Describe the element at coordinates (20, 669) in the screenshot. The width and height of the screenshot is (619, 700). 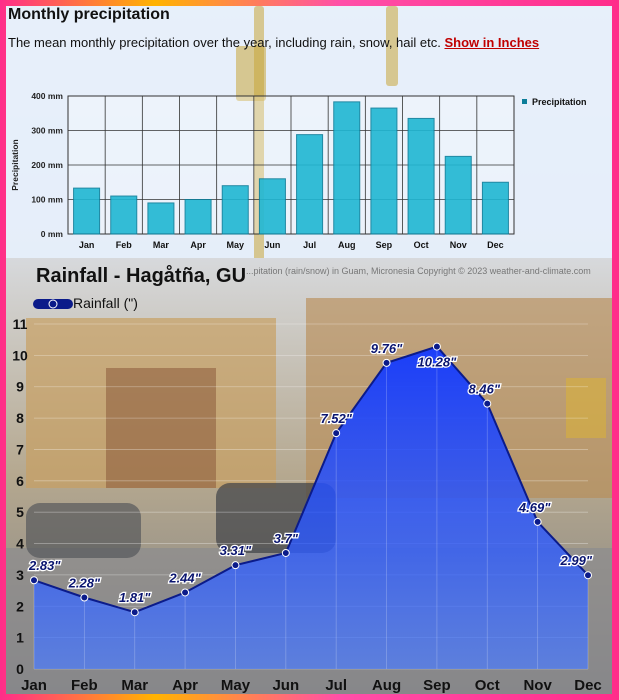
I see `y-tick-label: 0` at that location.